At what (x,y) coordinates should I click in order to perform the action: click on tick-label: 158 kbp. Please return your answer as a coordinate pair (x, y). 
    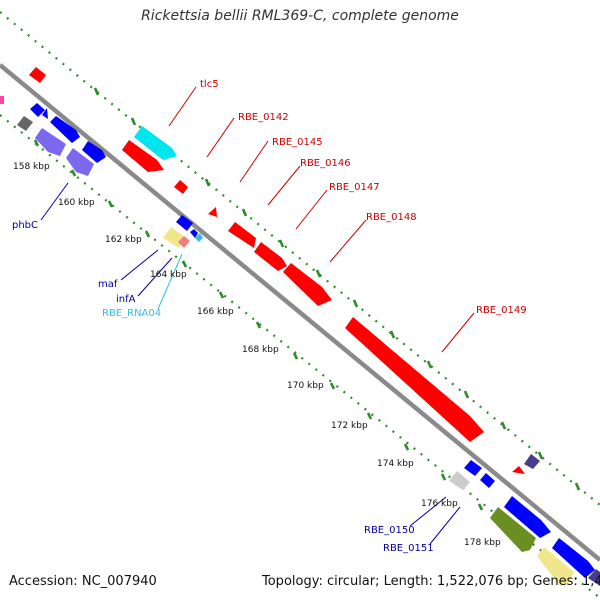
    Looking at the image, I should click on (31, 167).